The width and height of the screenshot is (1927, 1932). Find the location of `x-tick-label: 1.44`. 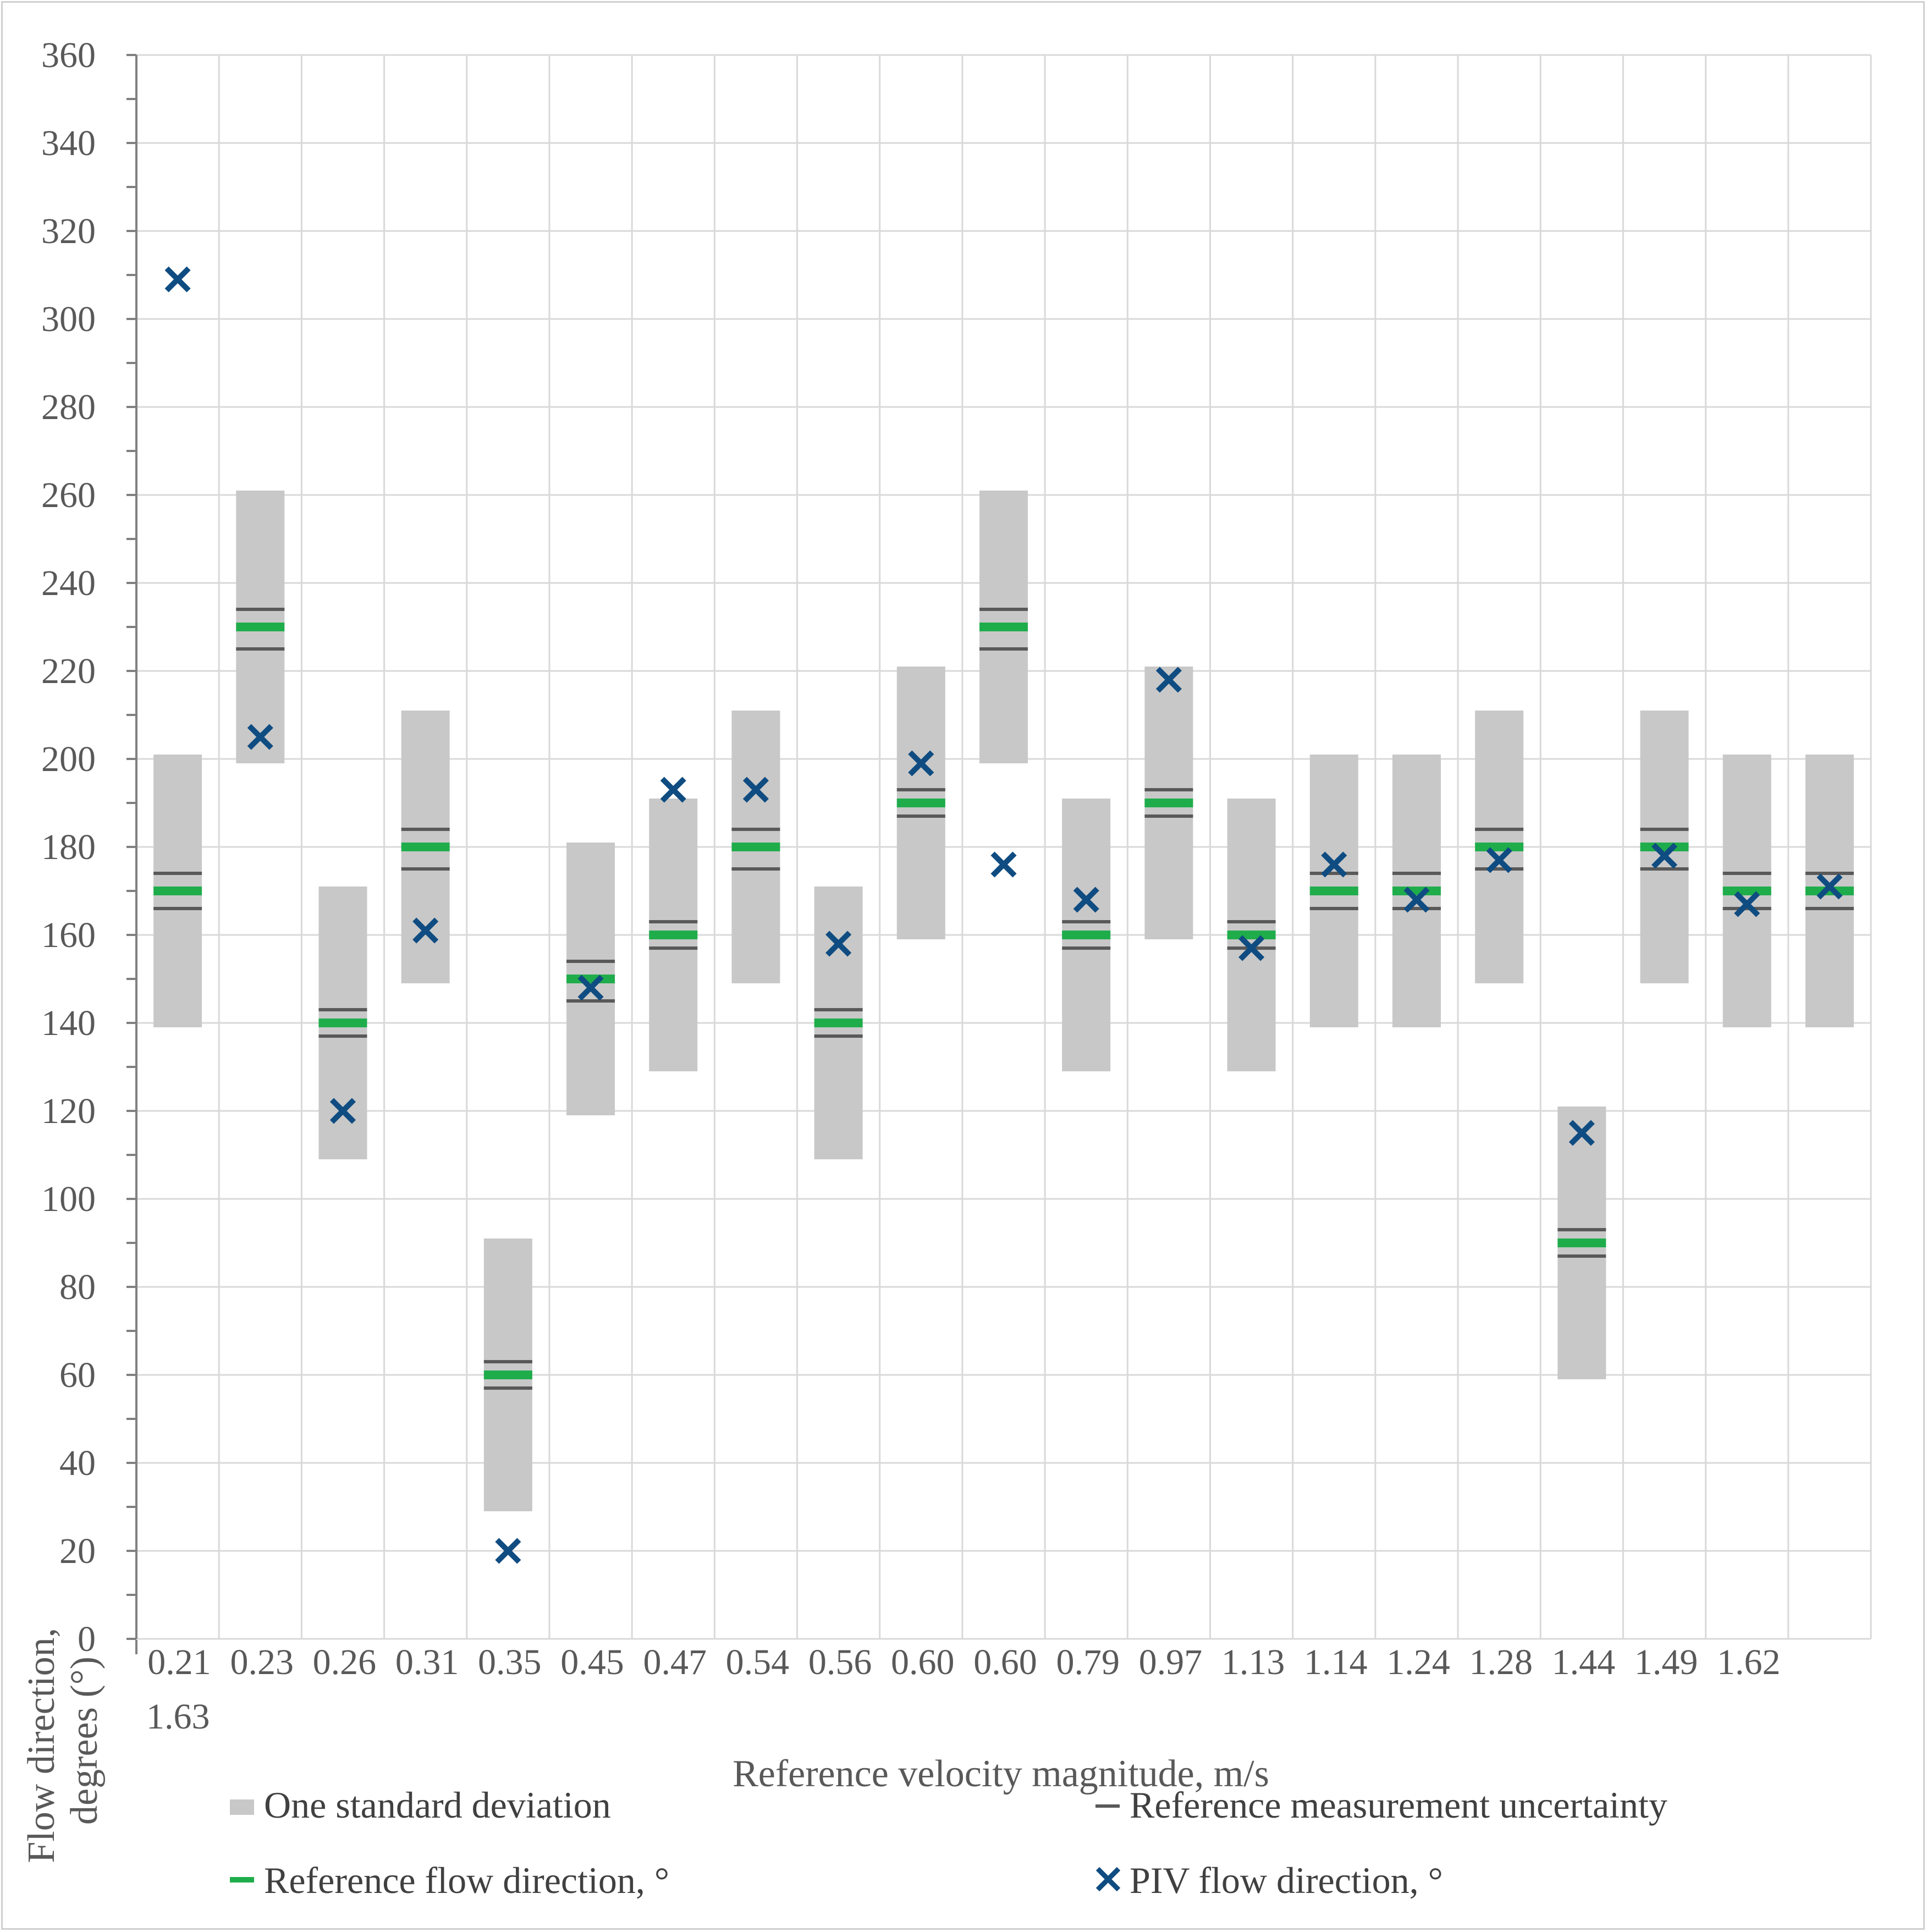

x-tick-label: 1.44 is located at coordinates (1584, 1662).